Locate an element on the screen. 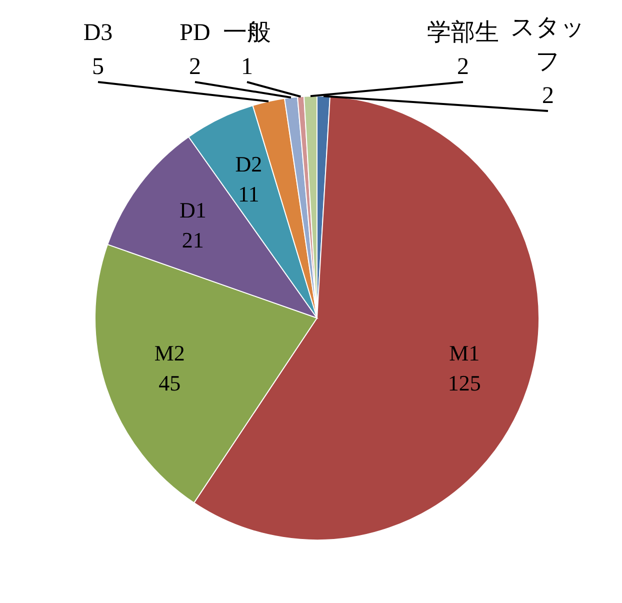  data-label: 125 is located at coordinates (464, 383).